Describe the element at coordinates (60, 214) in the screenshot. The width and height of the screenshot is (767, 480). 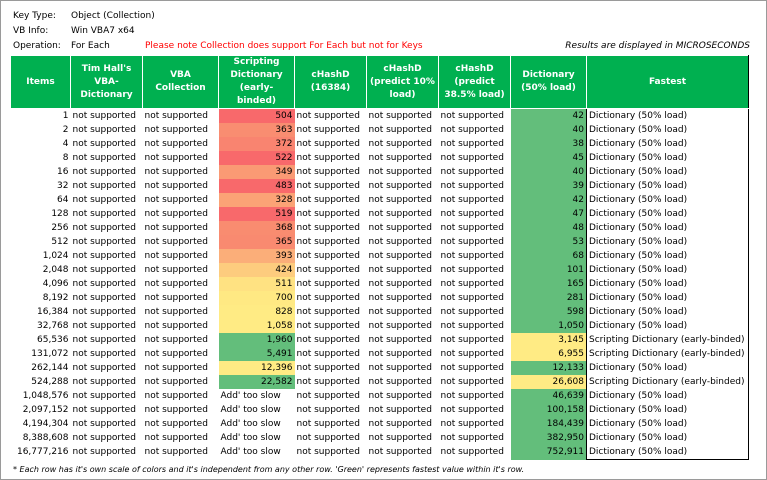
I see `cell-items: 128` at that location.